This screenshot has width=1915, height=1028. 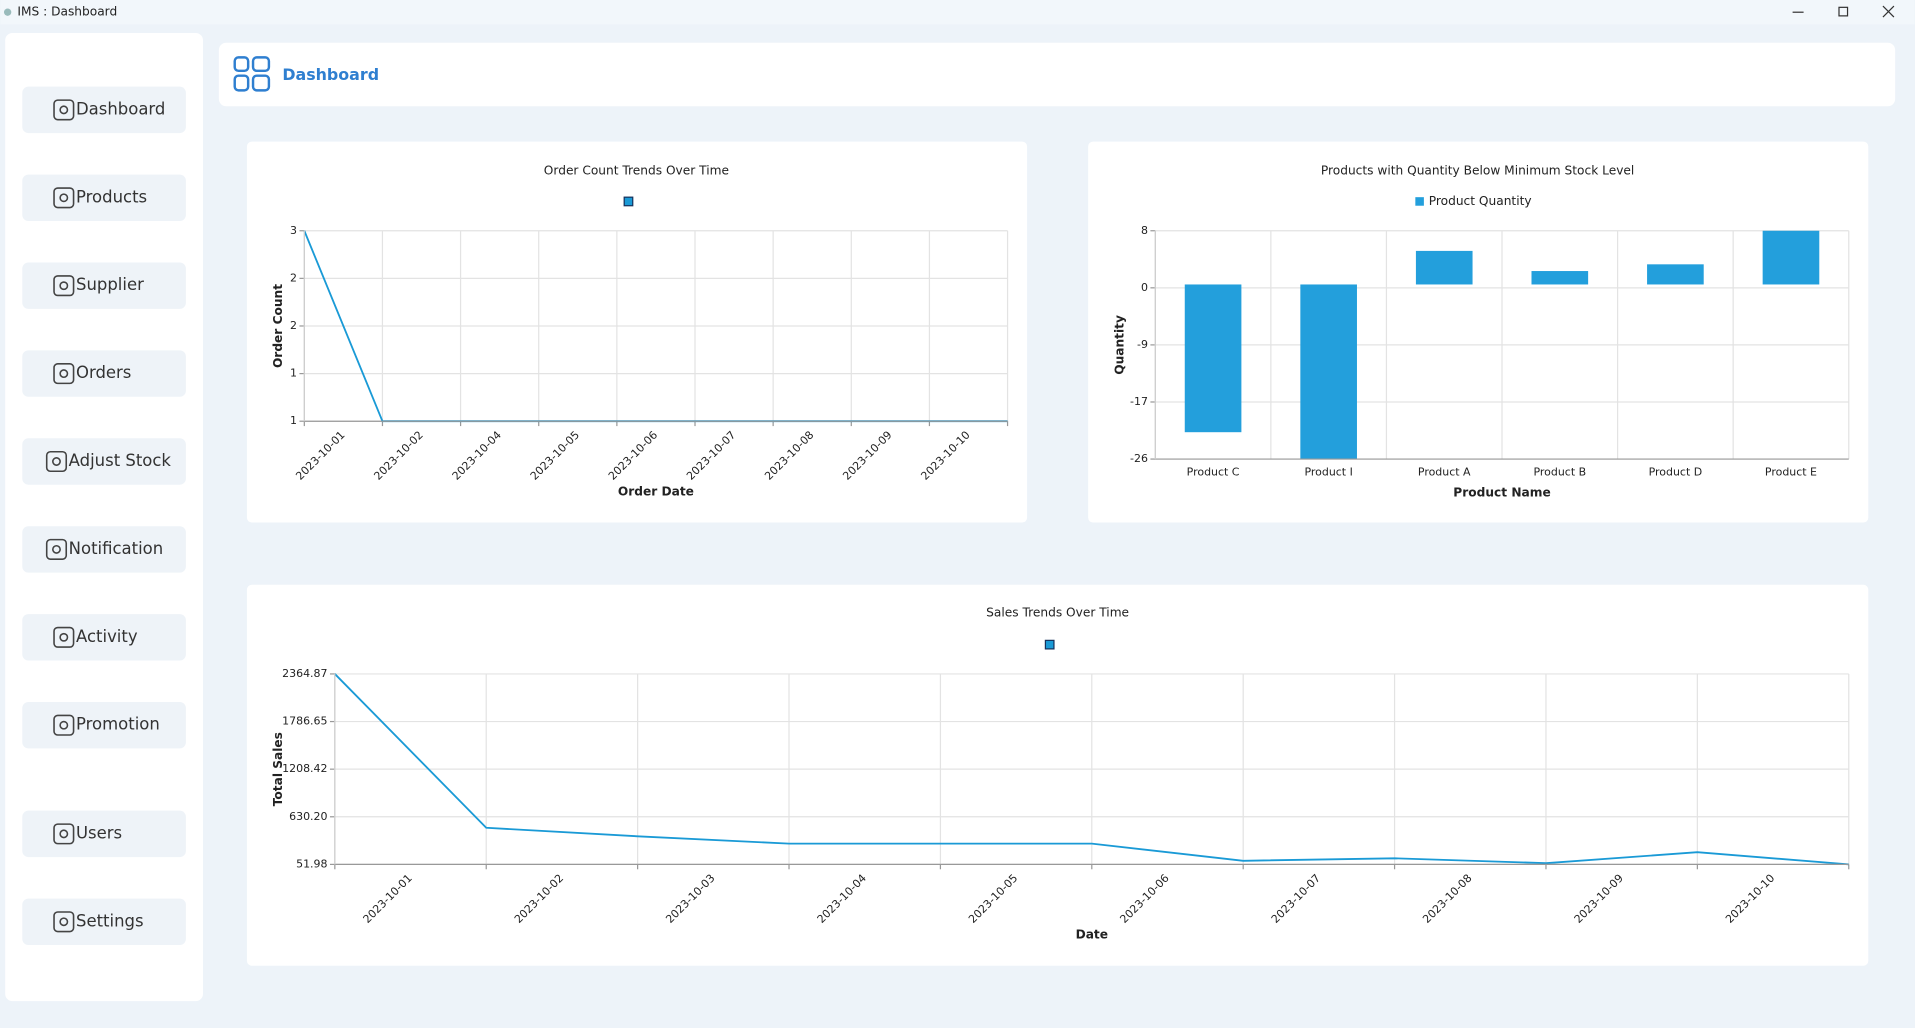 What do you see at coordinates (120, 460) in the screenshot?
I see `nav-label: Adjust Stock` at bounding box center [120, 460].